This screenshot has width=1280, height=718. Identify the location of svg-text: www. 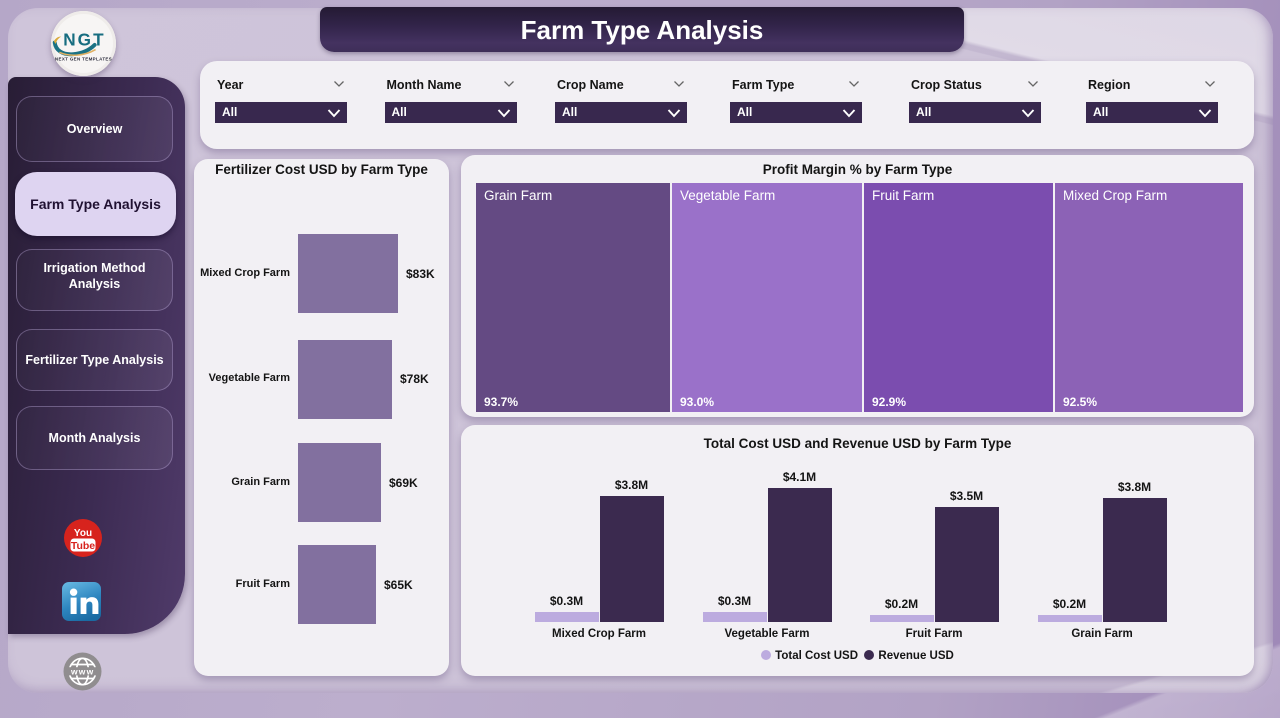
(82, 672).